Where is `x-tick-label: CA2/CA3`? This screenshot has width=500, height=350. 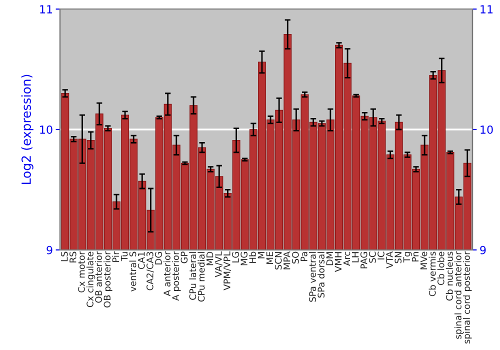 x-tick-label: CA2/CA3 is located at coordinates (150, 271).